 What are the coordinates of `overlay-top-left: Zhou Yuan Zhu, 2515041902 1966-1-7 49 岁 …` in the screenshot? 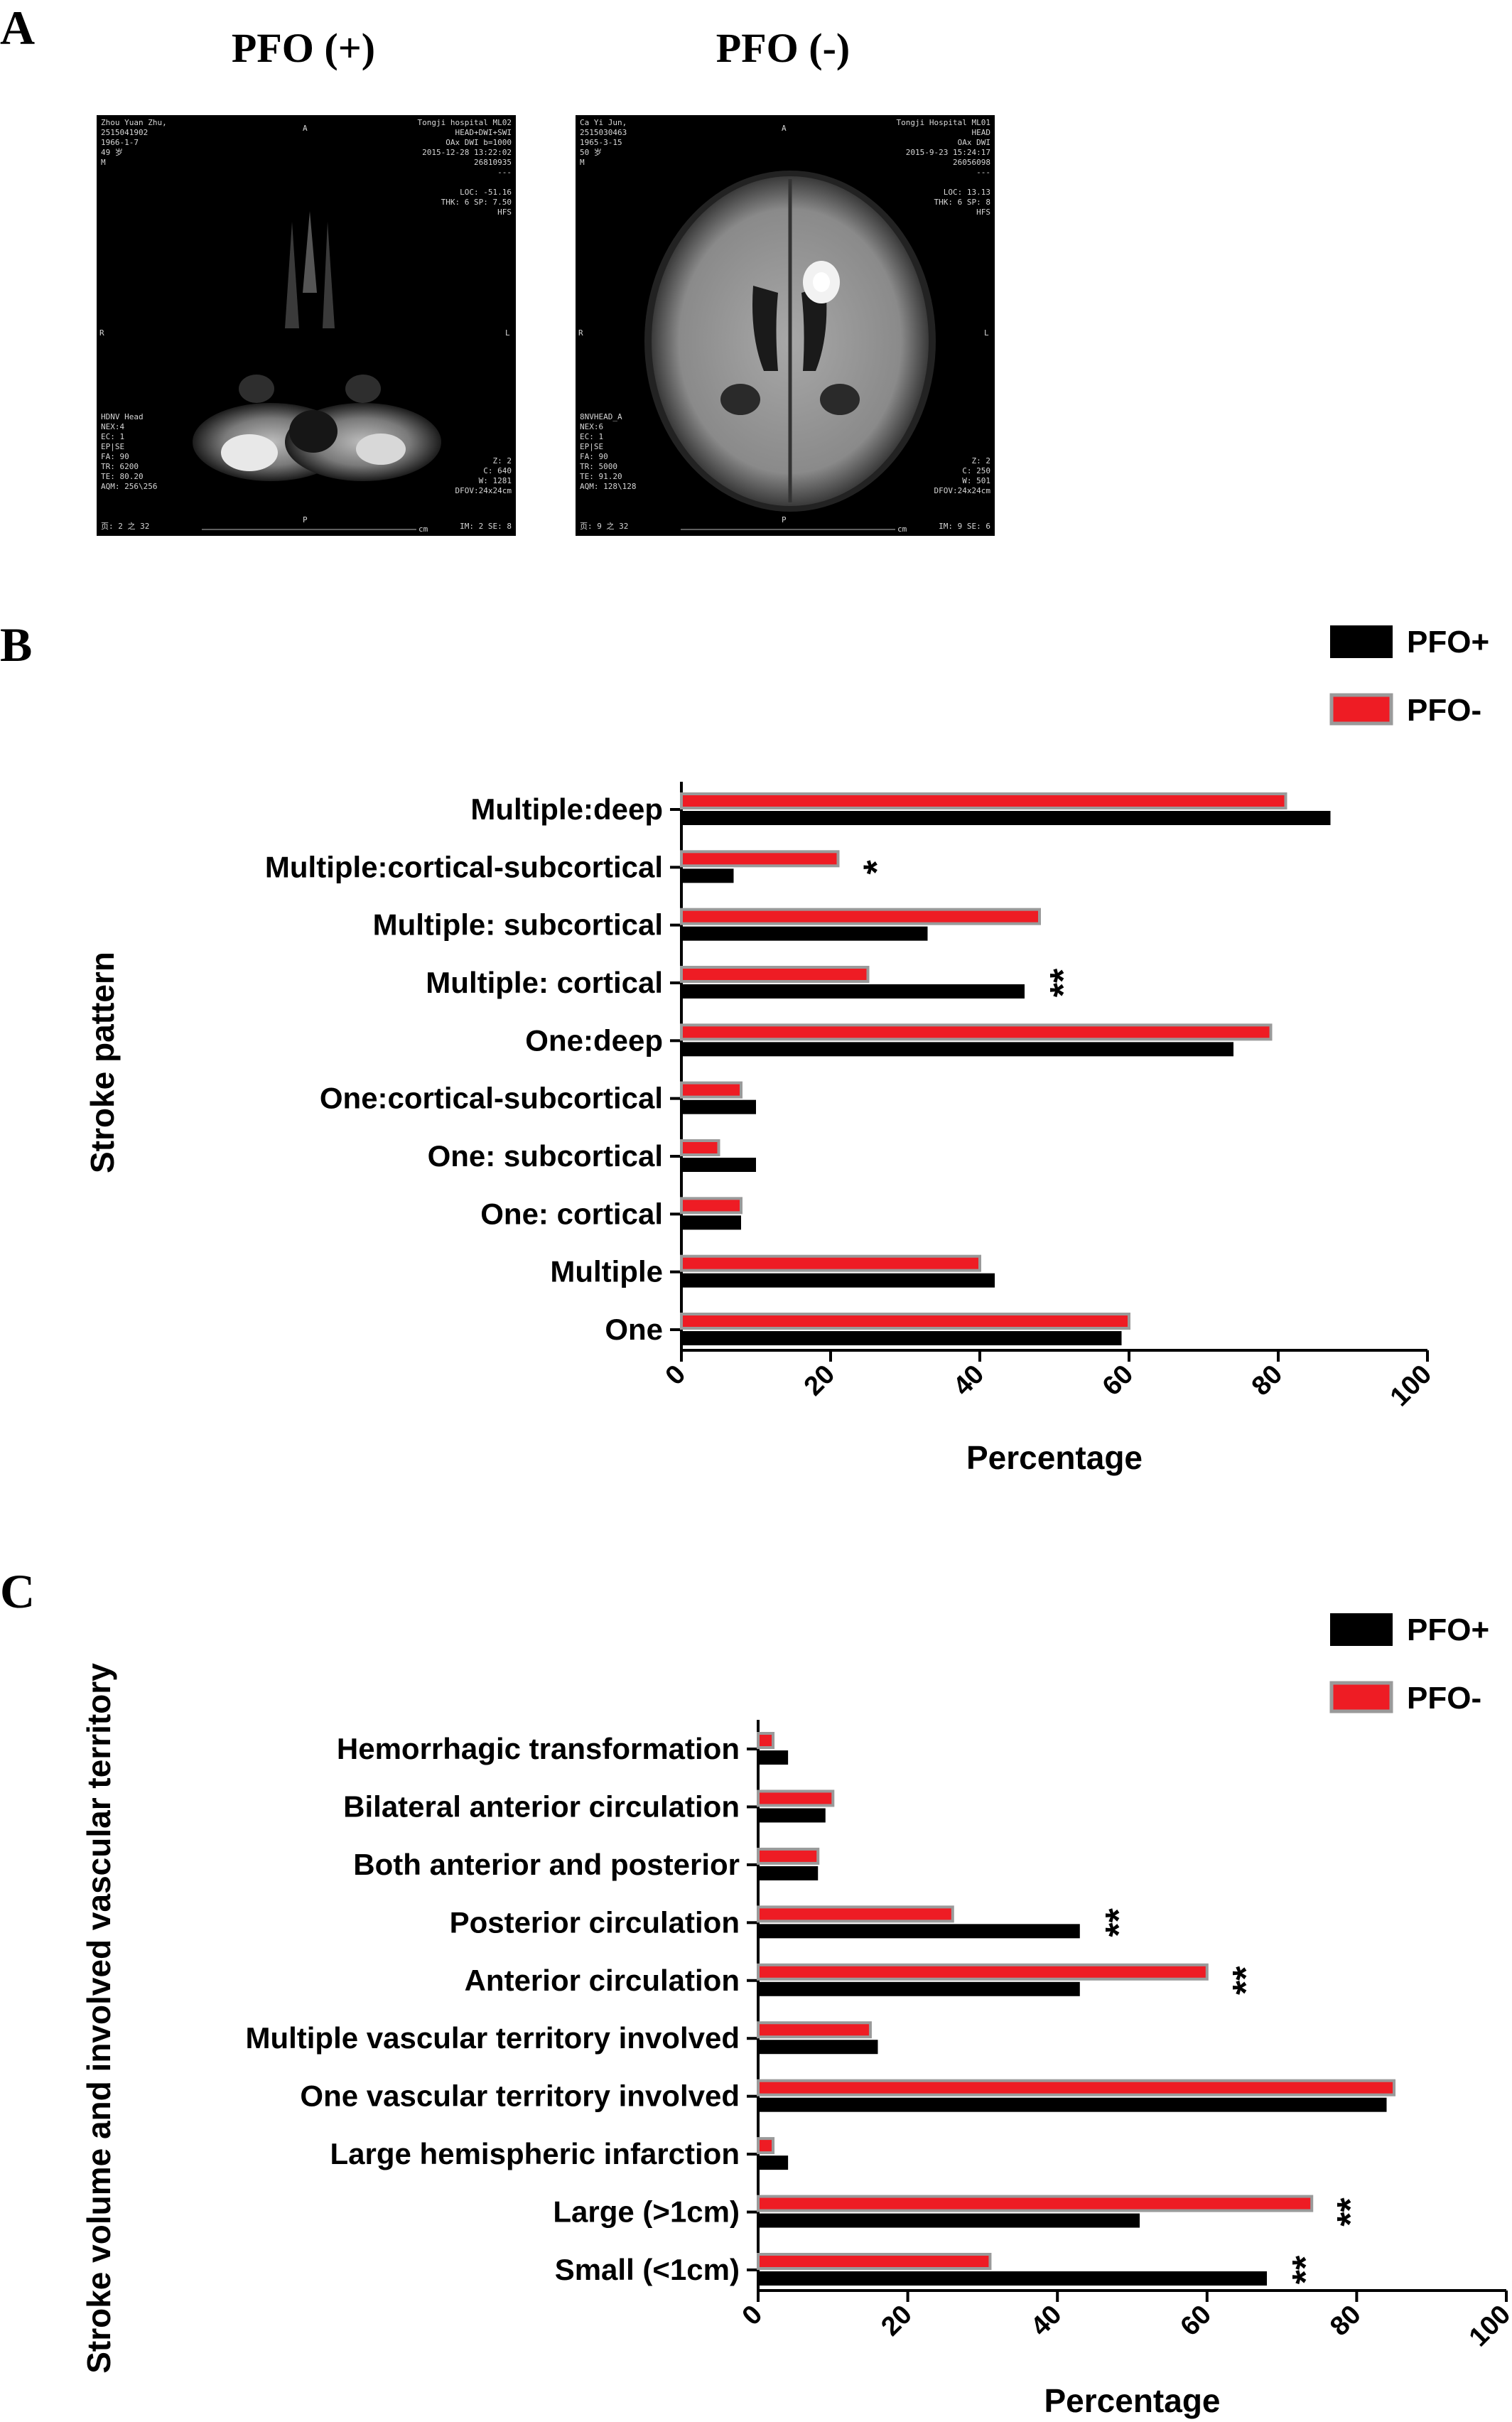 It's located at (134, 142).